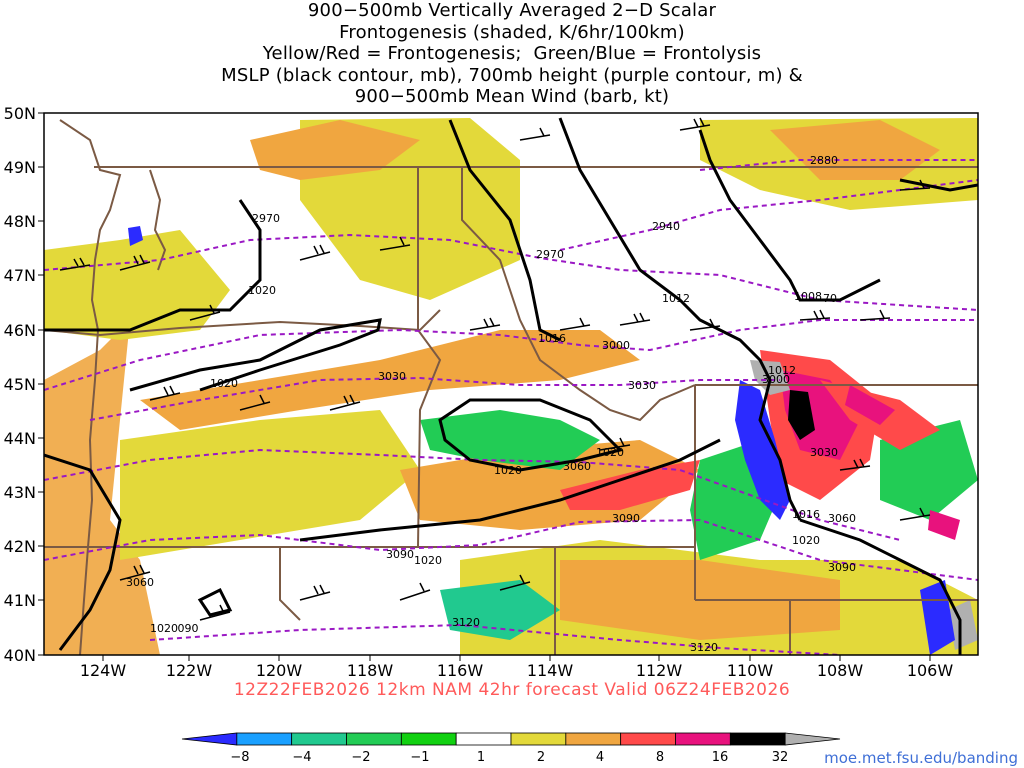 This screenshot has height=768, width=1024. Describe the element at coordinates (512, 32) in the screenshot. I see `title-line-2: Frontogenesis (shaded, K/6hr/100km)` at that location.